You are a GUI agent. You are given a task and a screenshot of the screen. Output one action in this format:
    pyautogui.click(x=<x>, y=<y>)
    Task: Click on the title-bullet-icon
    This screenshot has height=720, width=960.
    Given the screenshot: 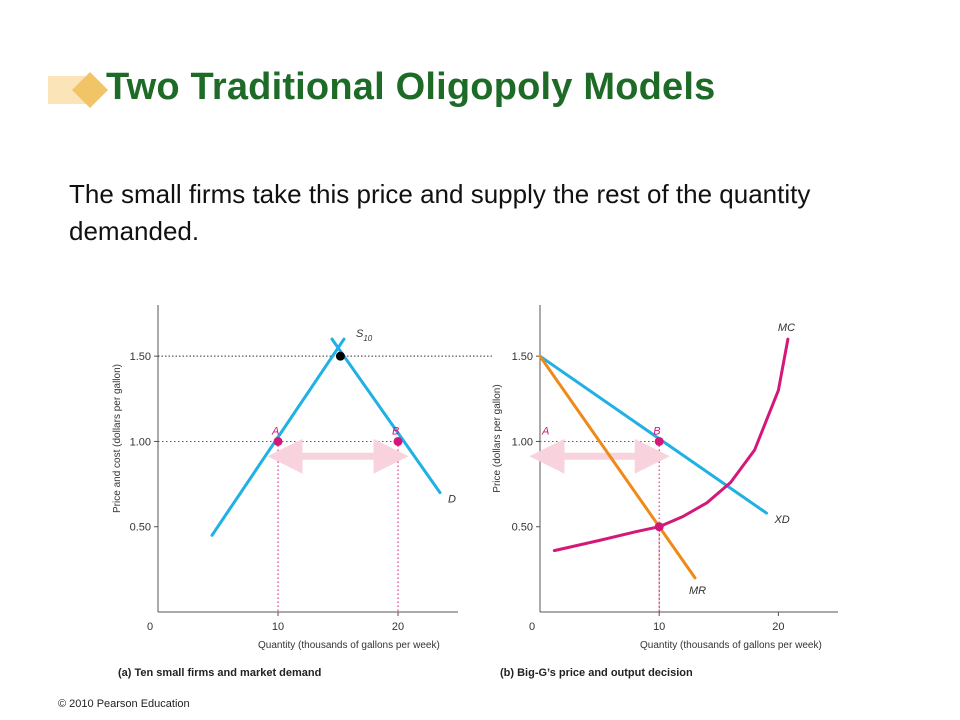 What is the action you would take?
    pyautogui.click(x=78, y=90)
    